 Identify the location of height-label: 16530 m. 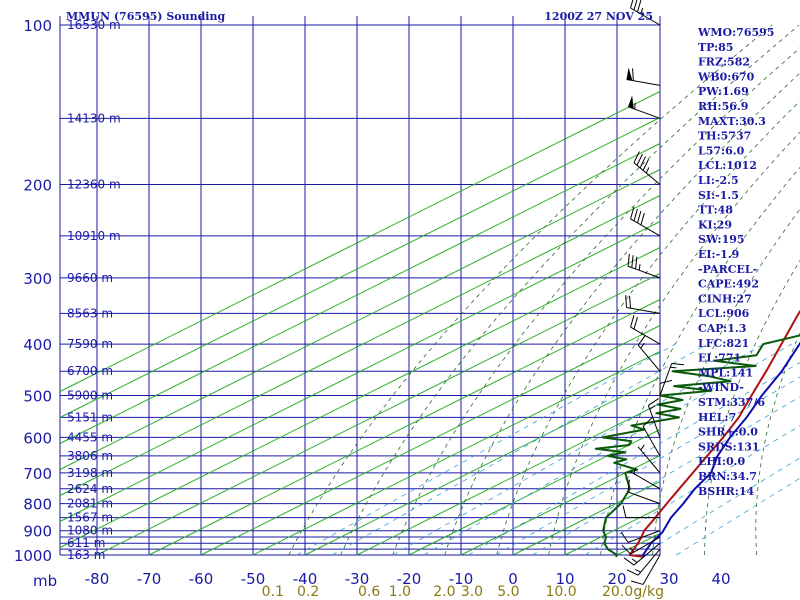
(94, 25).